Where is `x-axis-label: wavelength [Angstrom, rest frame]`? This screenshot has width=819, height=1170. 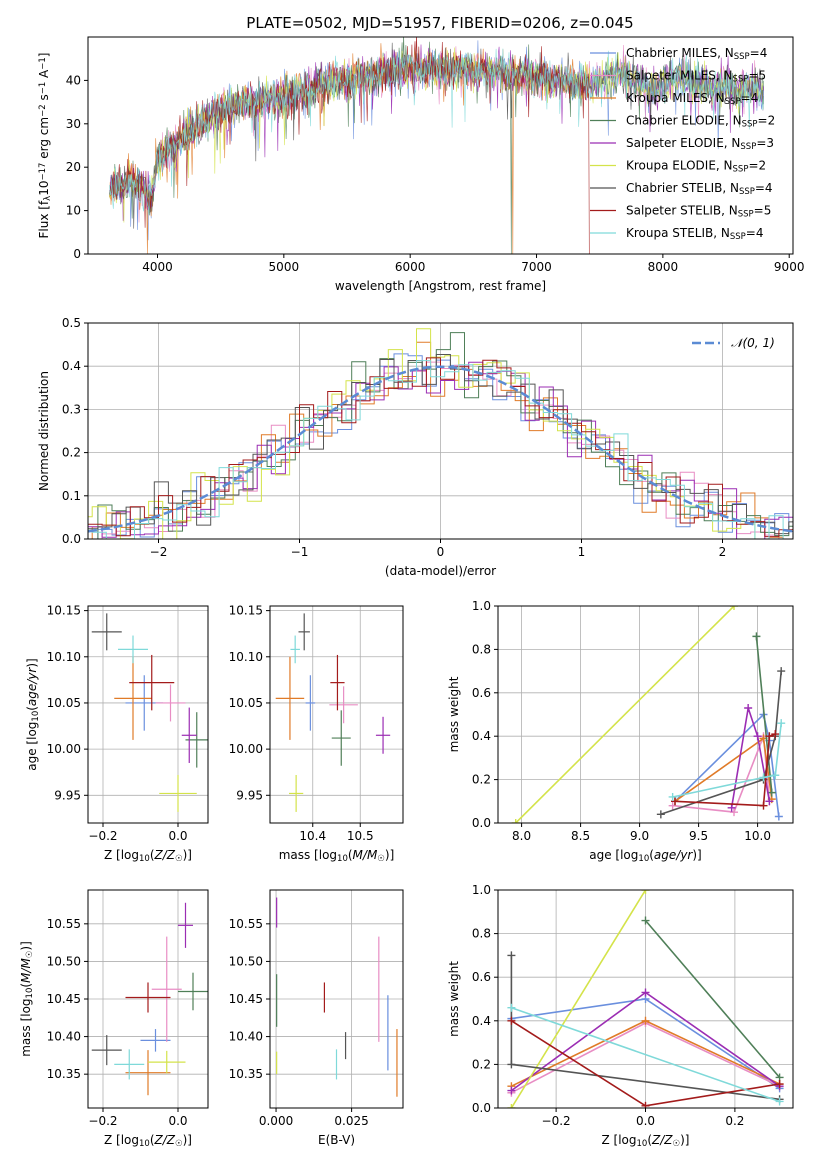 x-axis-label: wavelength [Angstrom, rest frame] is located at coordinates (440, 286).